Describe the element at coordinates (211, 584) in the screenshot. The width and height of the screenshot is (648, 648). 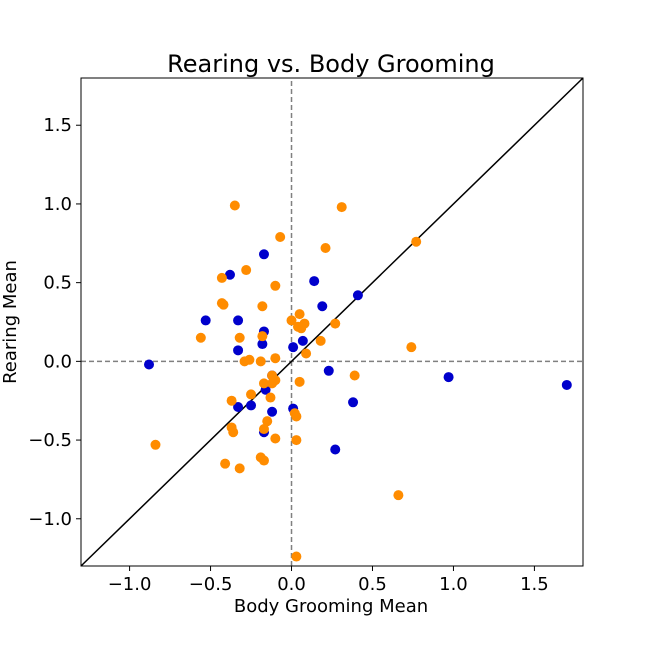
I see `x-tick-label: −0.5` at that location.